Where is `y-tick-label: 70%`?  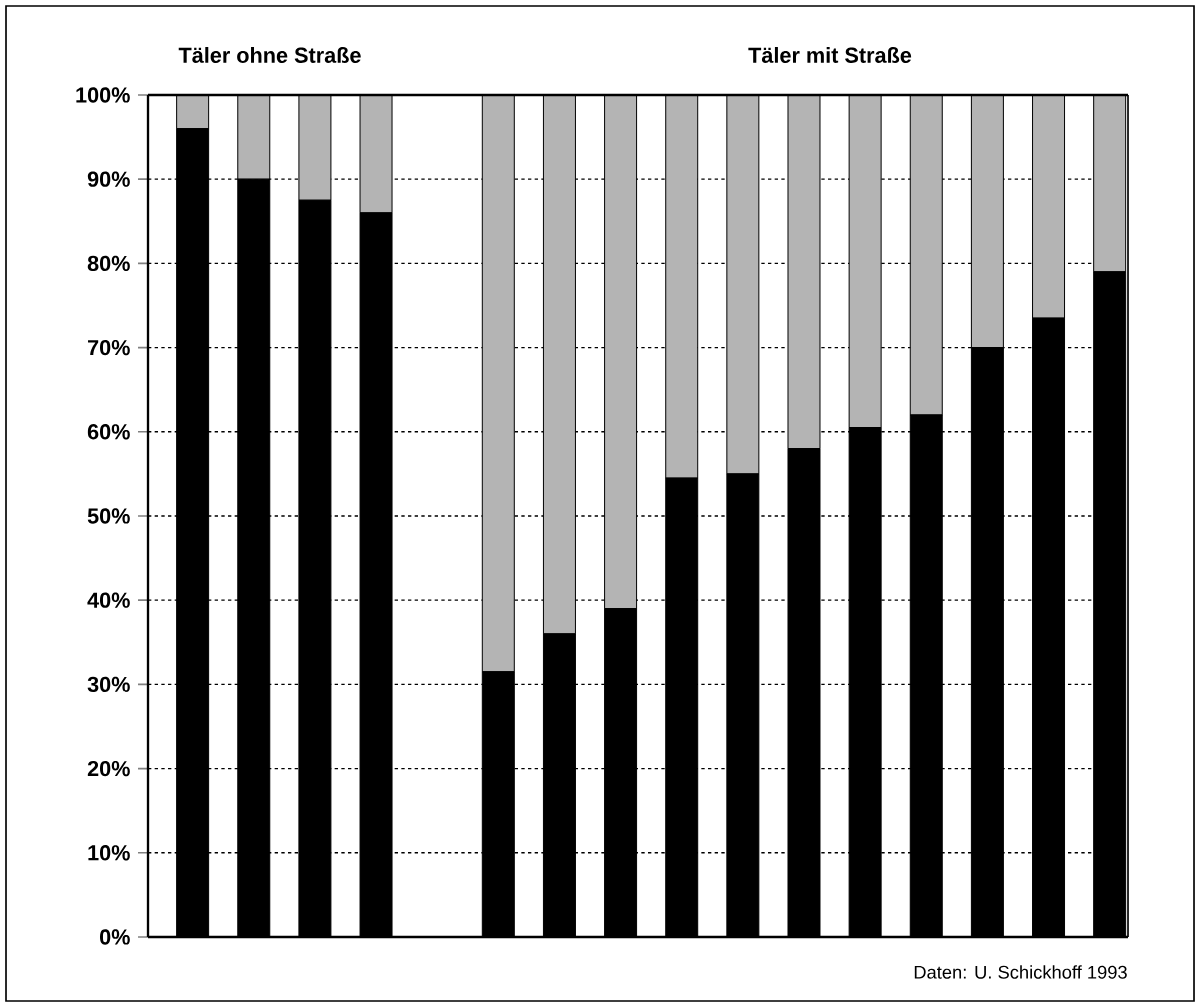
y-tick-label: 70% is located at coordinates (109, 347).